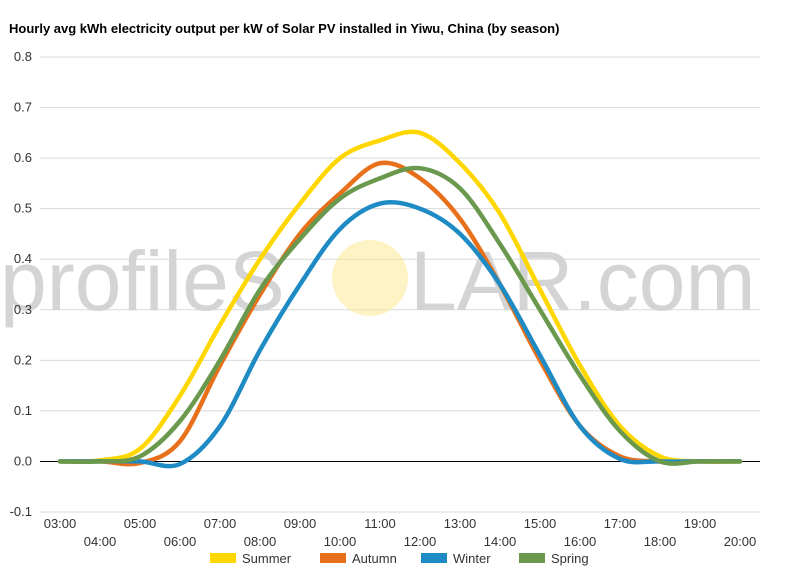 The width and height of the screenshot is (800, 570). What do you see at coordinates (500, 541) in the screenshot?
I see `x-tick-label: 14:00` at bounding box center [500, 541].